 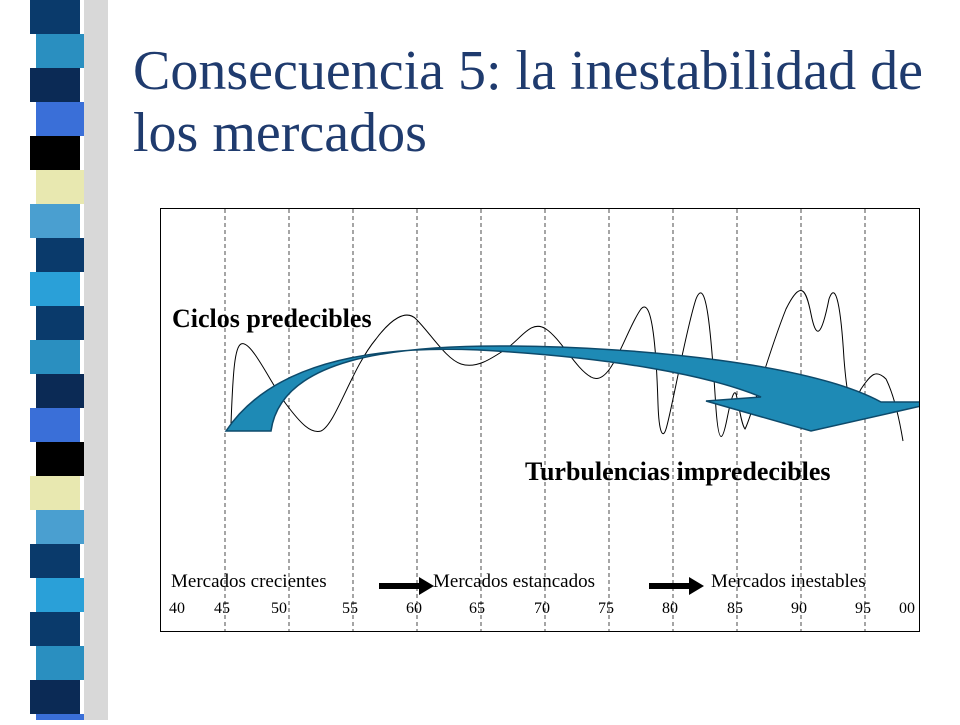 What do you see at coordinates (788, 581) in the screenshot?
I see `stage-label-inestables: Mercados inestables` at bounding box center [788, 581].